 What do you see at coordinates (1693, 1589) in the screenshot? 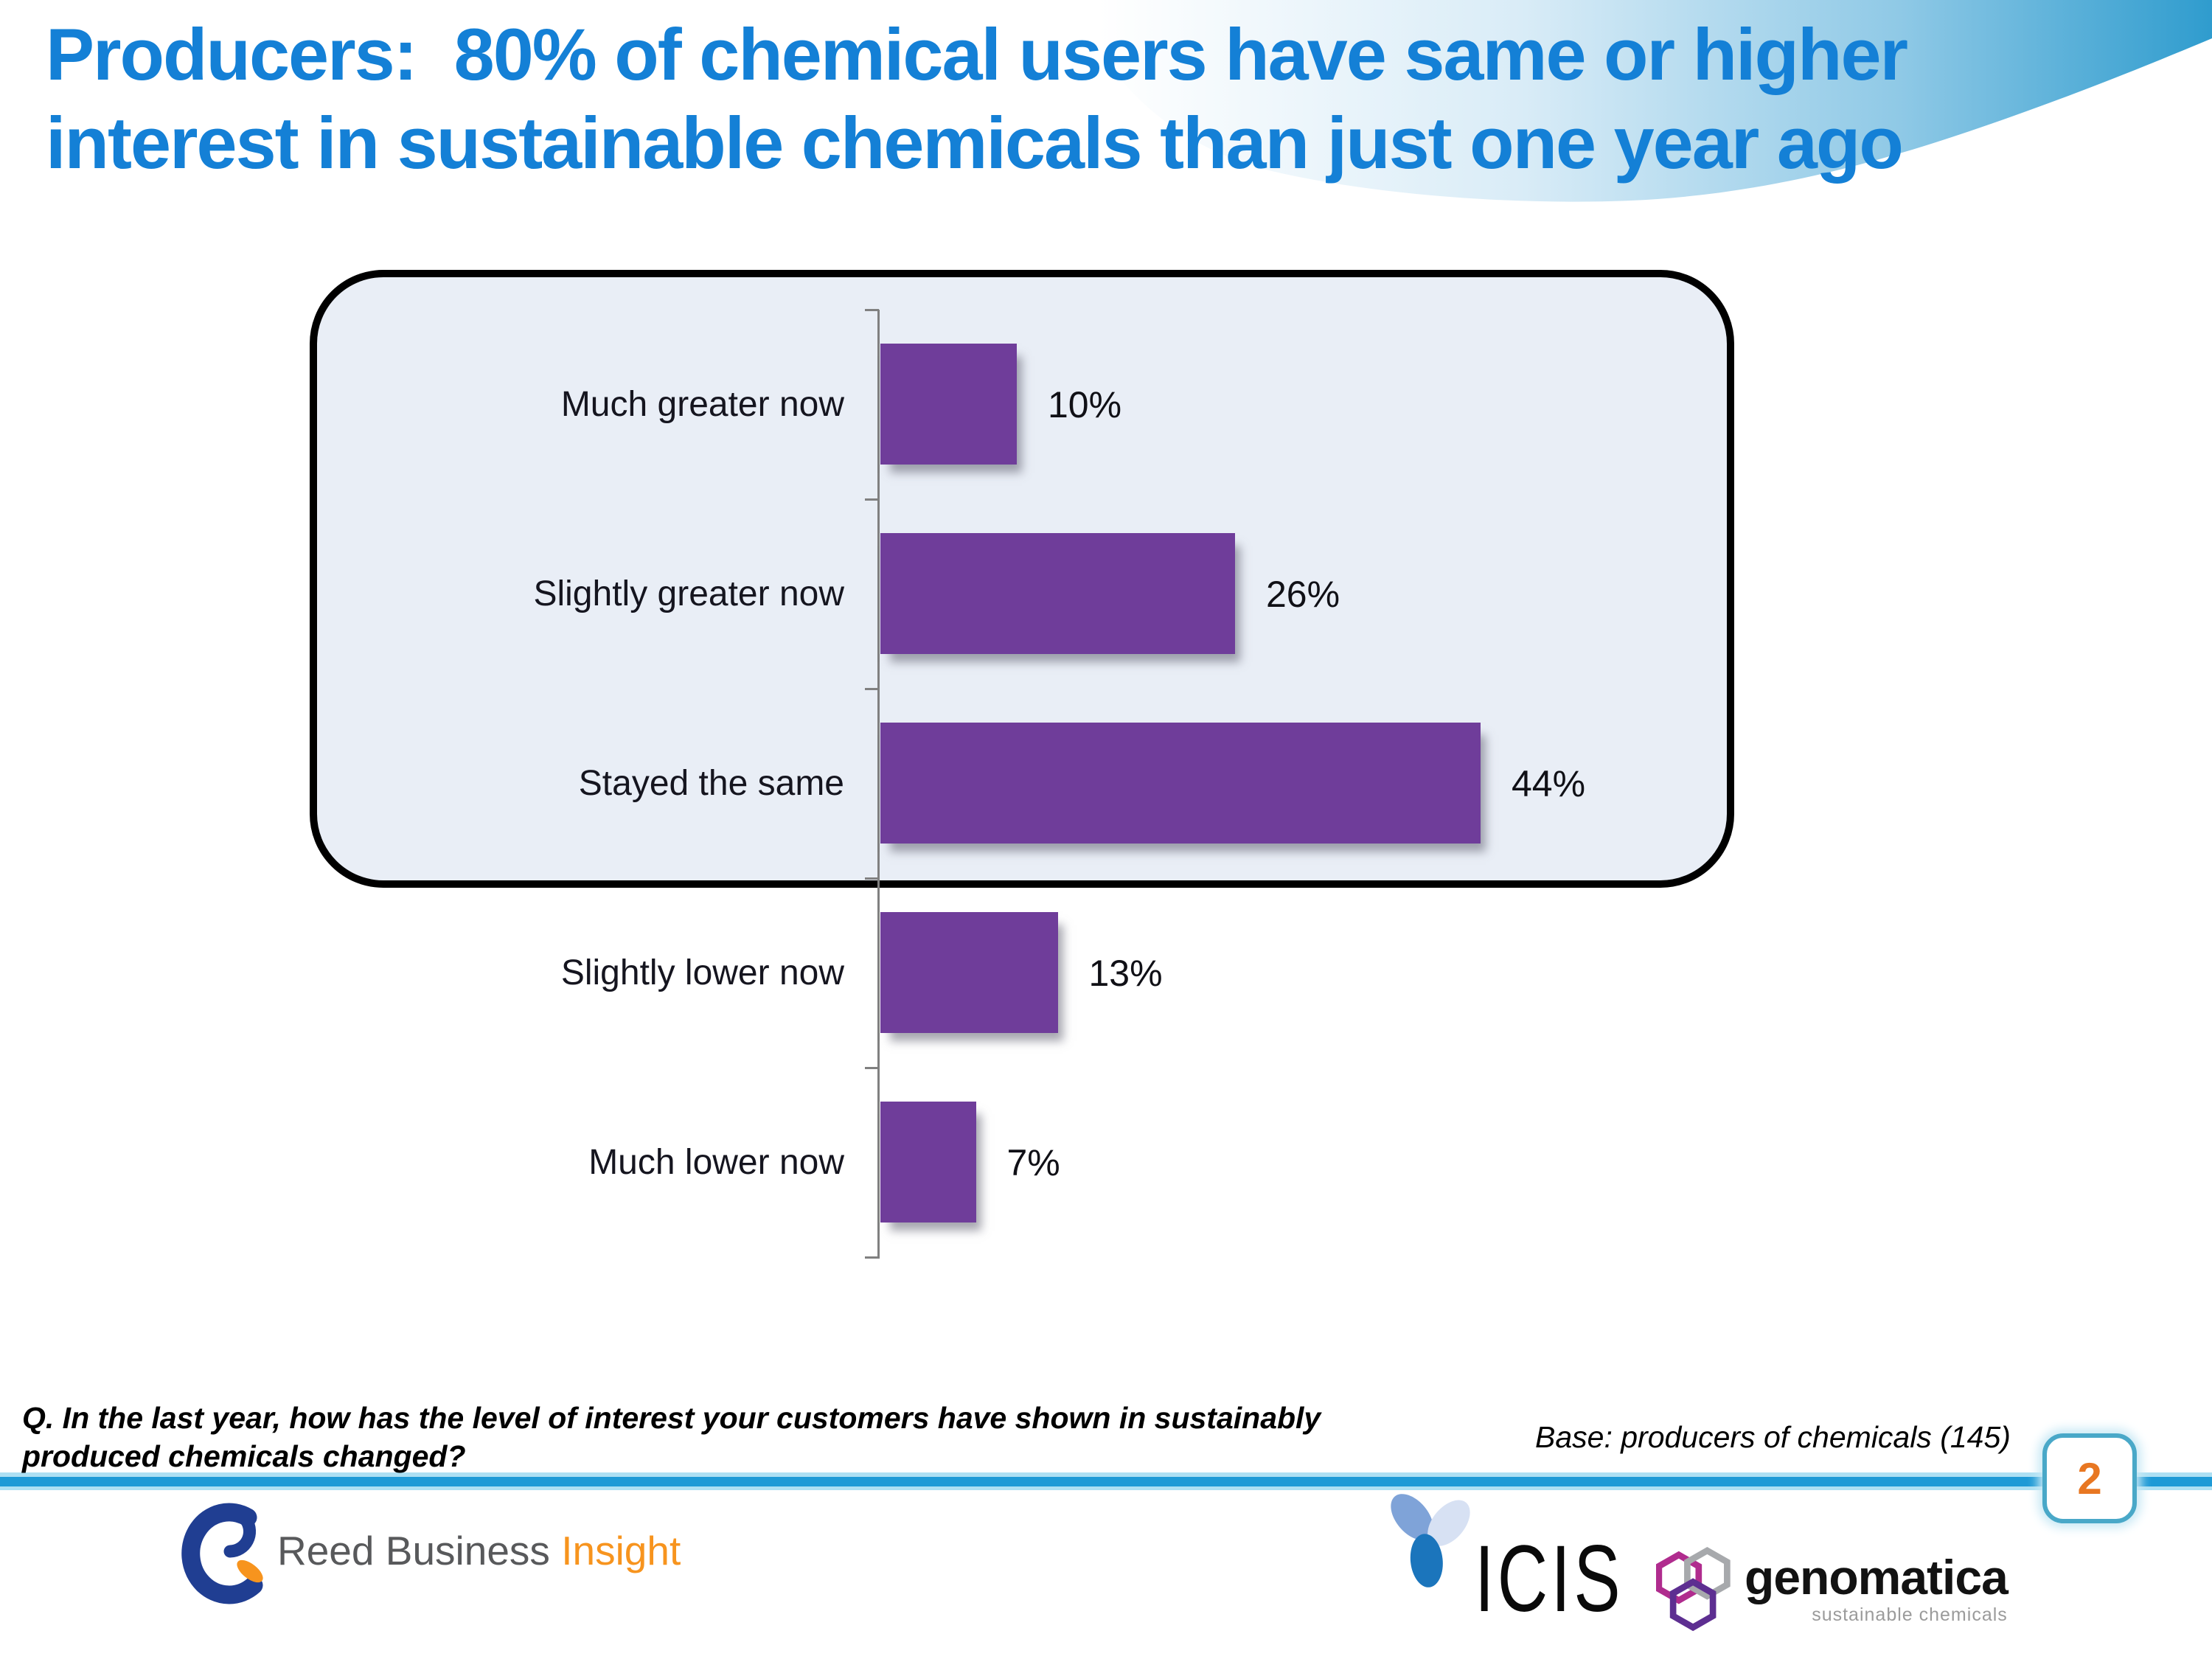
I see `genomatica-hexagons-icon` at bounding box center [1693, 1589].